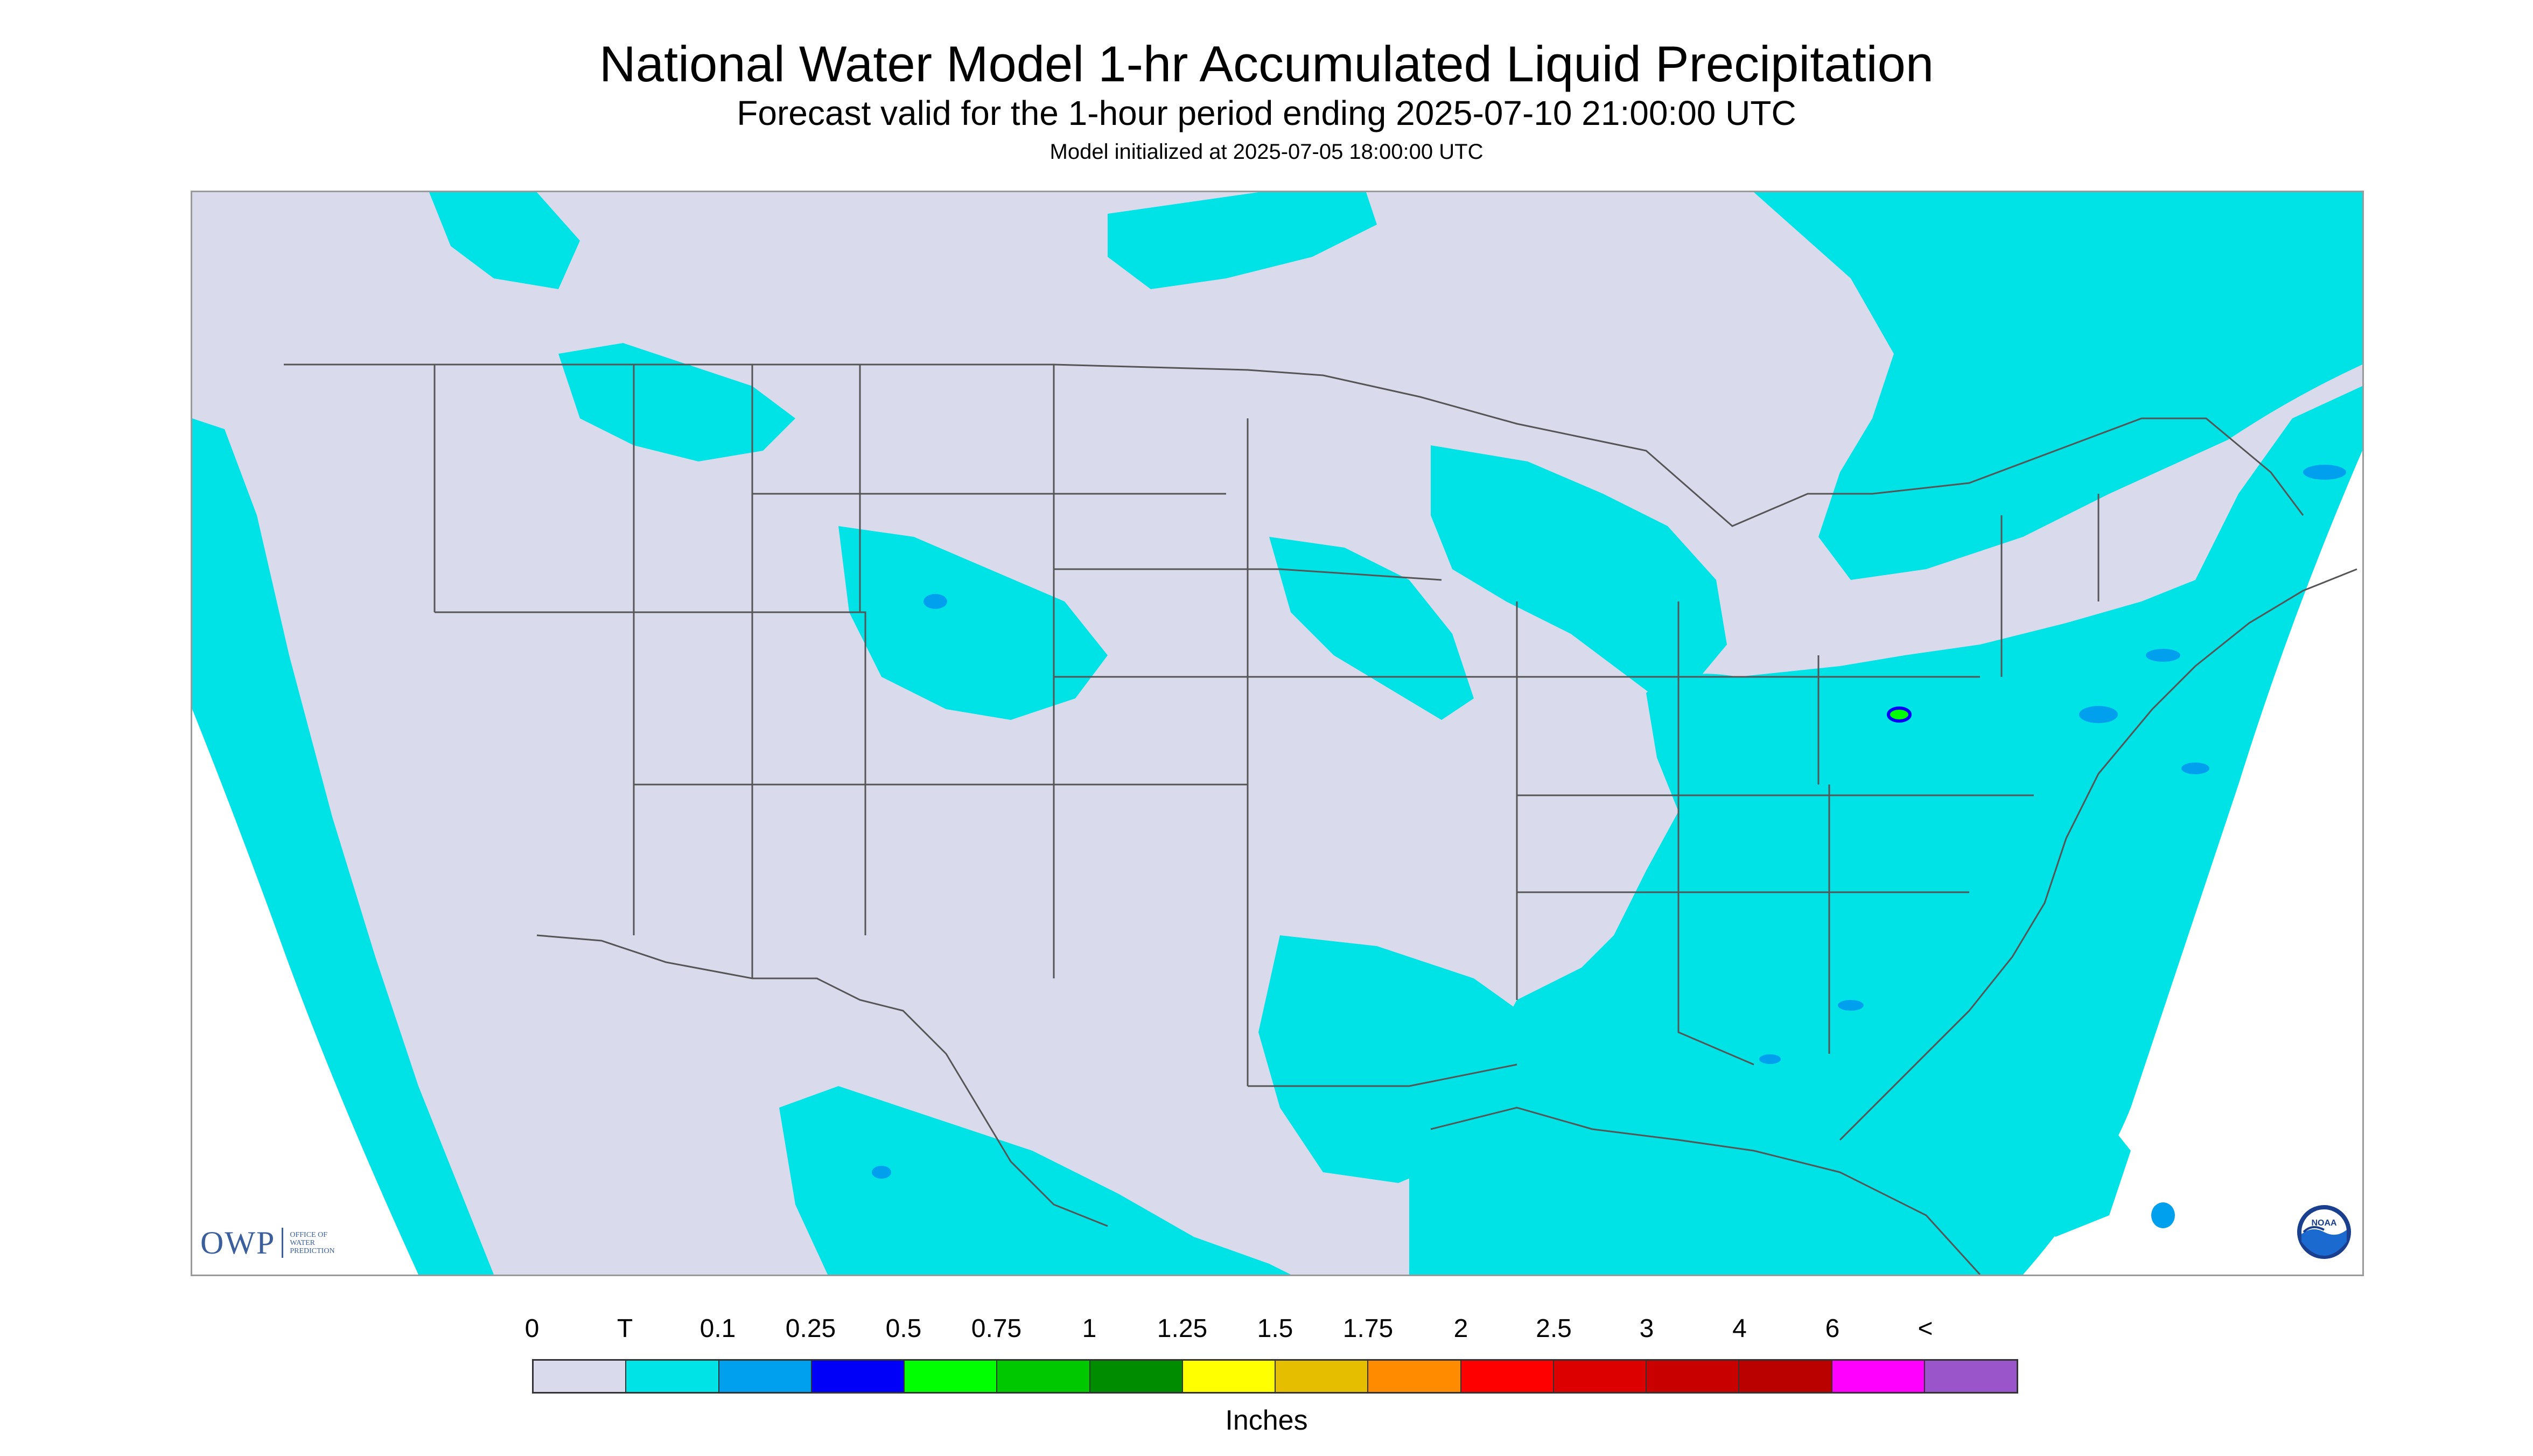 Image resolution: width=2533 pixels, height=1456 pixels. I want to click on precip-area-montana, so click(676, 402).